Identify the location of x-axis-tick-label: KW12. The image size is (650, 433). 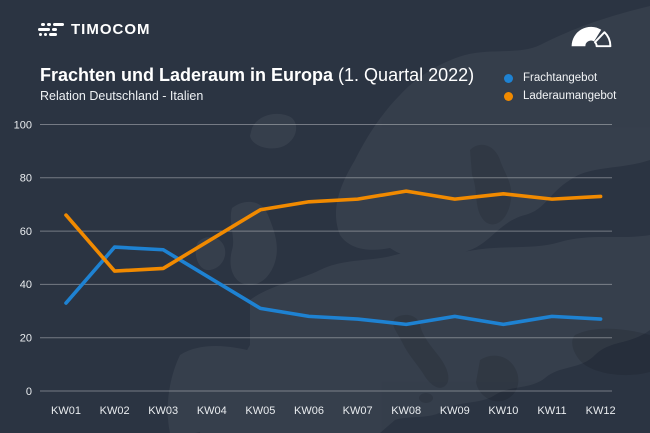
(601, 411).